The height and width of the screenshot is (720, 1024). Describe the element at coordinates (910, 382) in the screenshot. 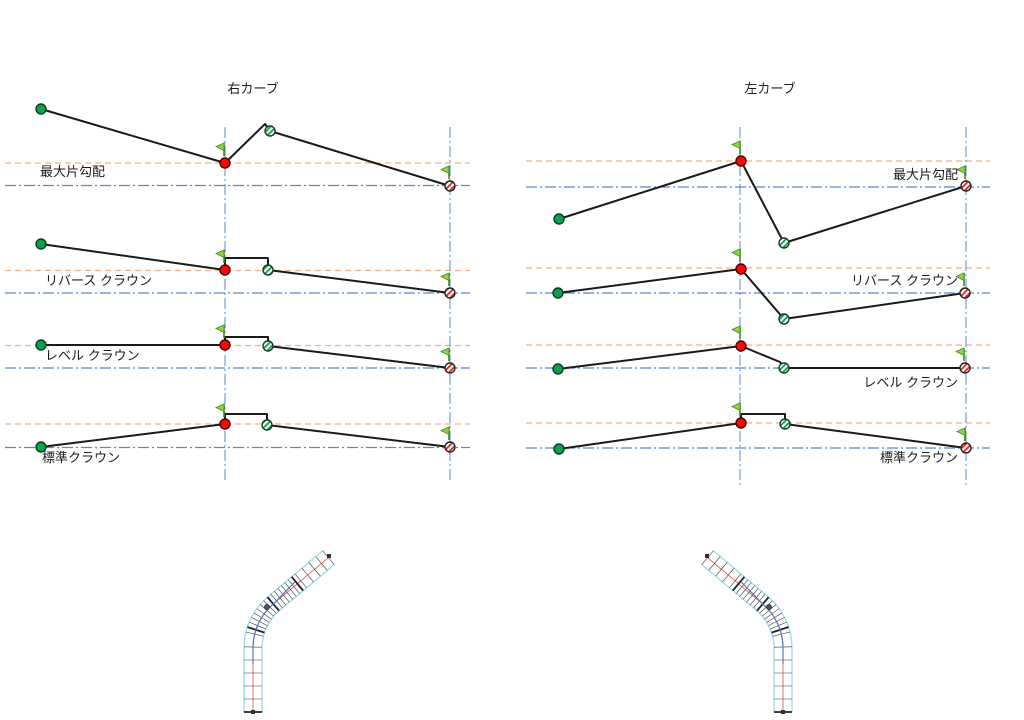

I see `panel-label-level-crown-left: レベル クラウン` at that location.